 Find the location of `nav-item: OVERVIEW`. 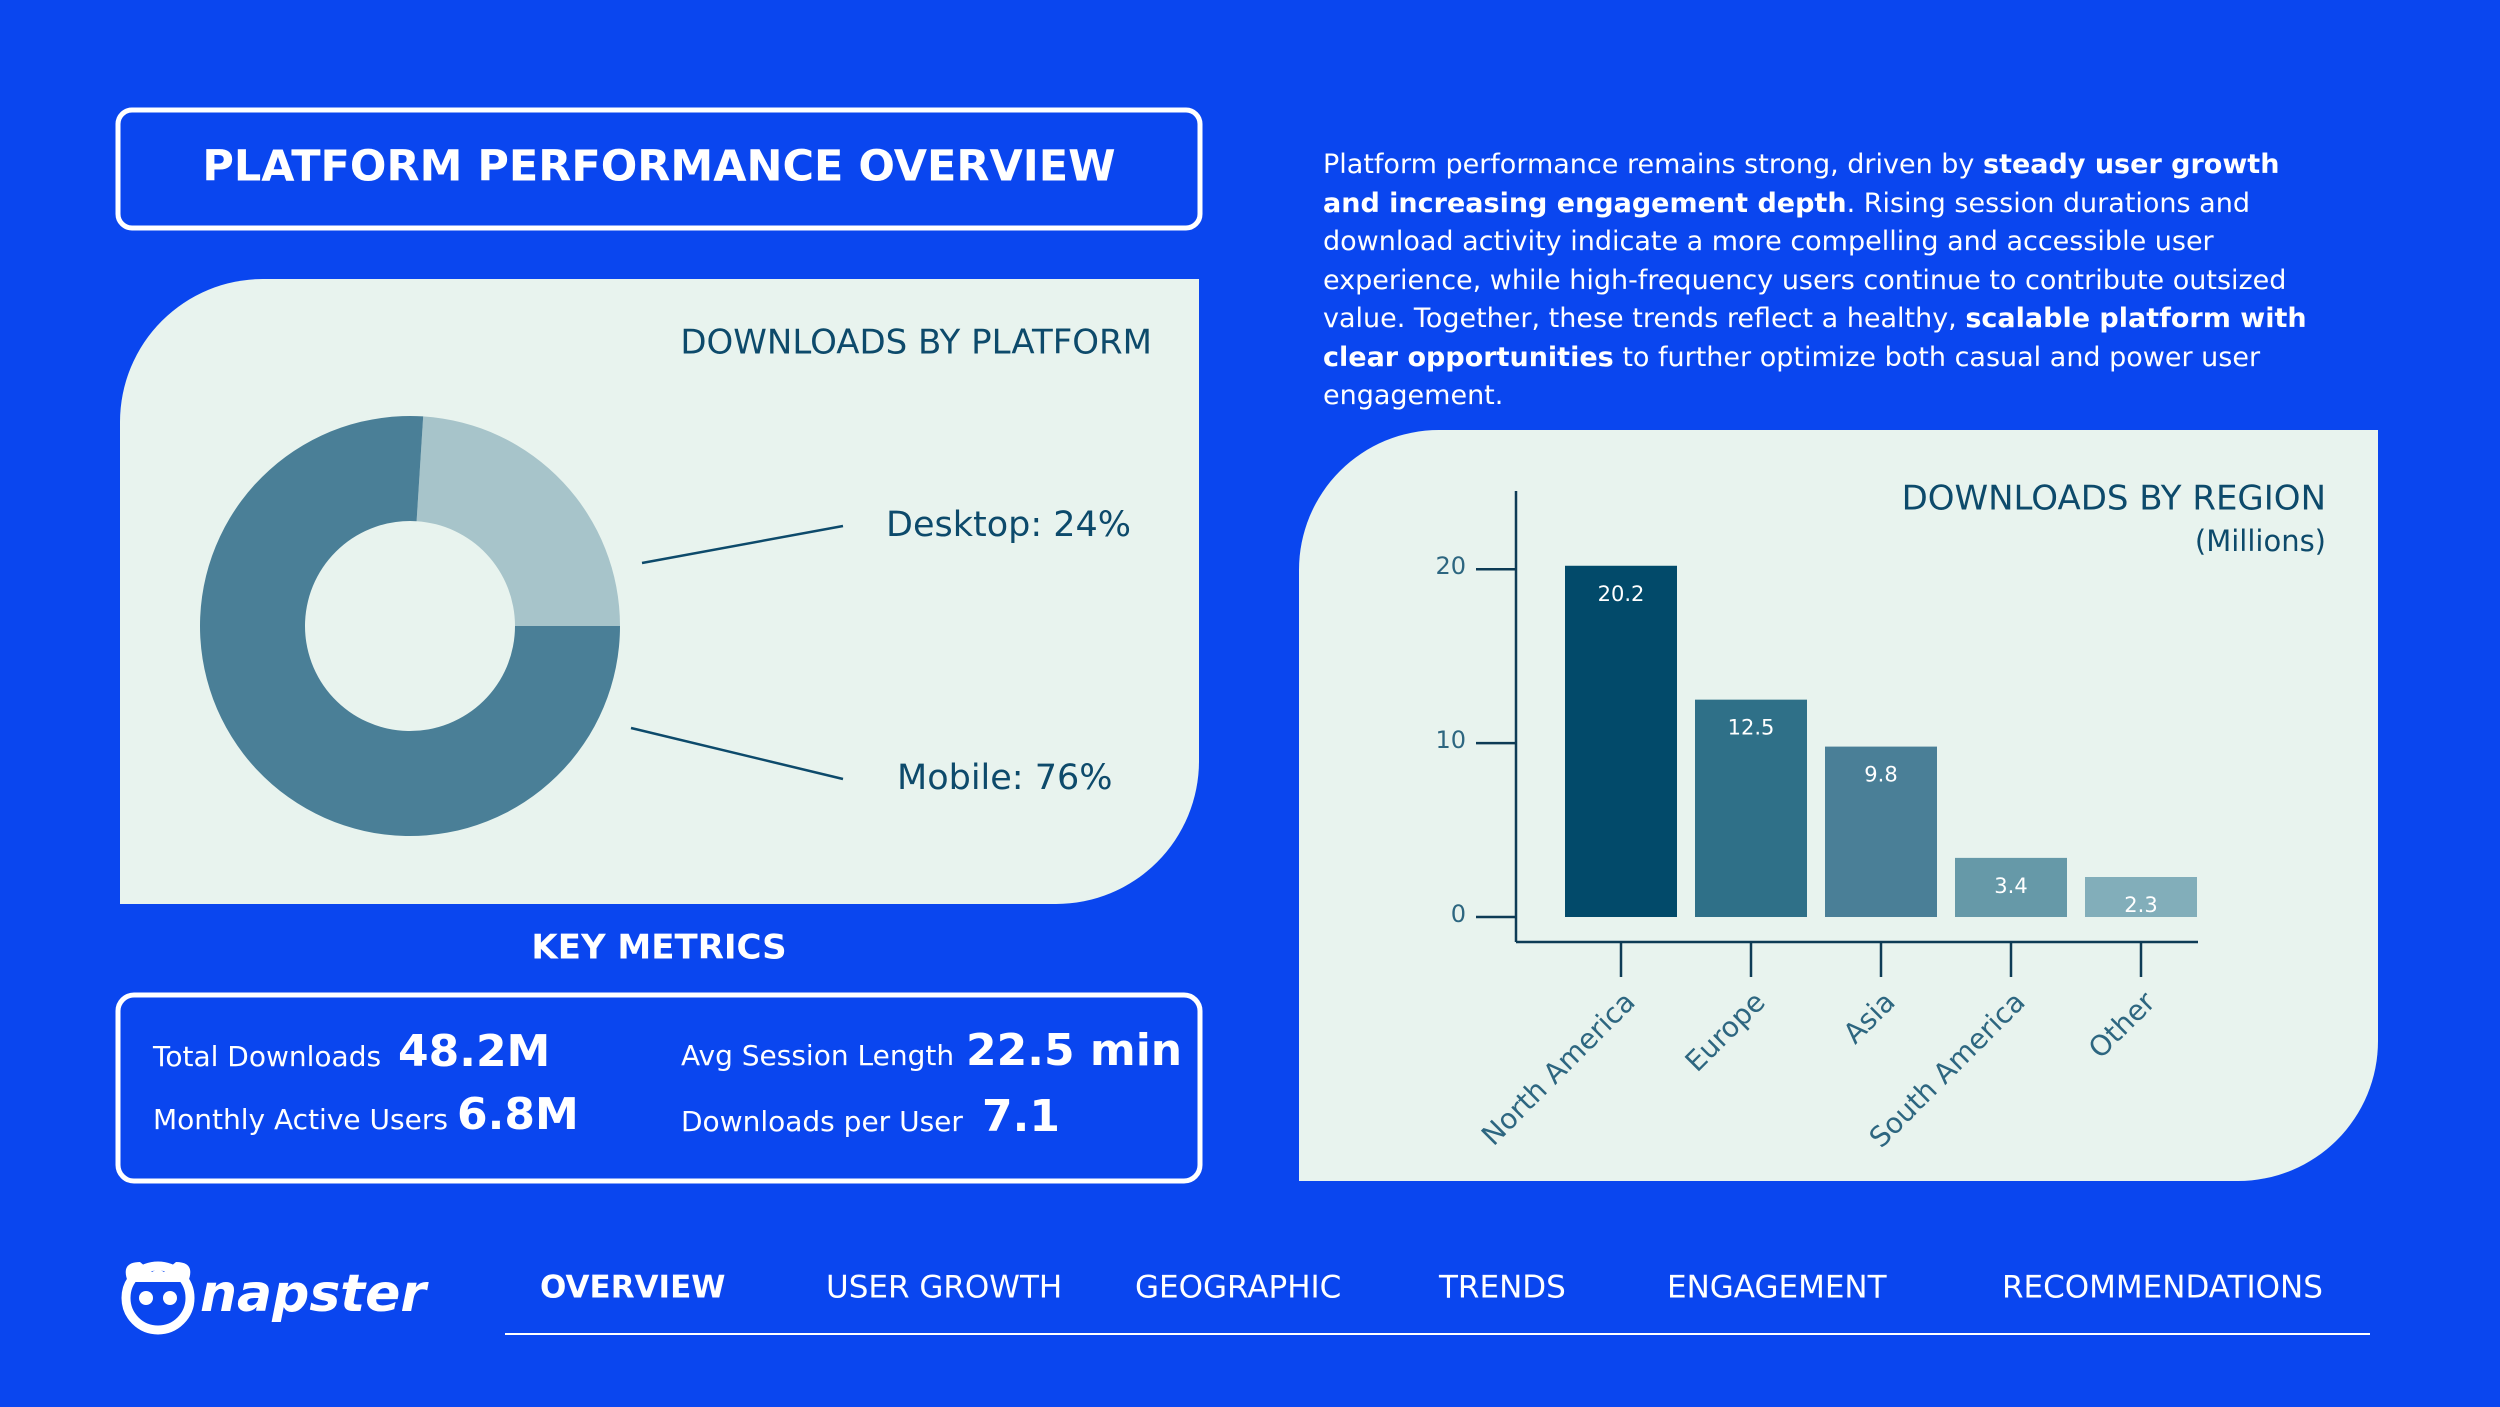

nav-item: OVERVIEW is located at coordinates (632, 1288).